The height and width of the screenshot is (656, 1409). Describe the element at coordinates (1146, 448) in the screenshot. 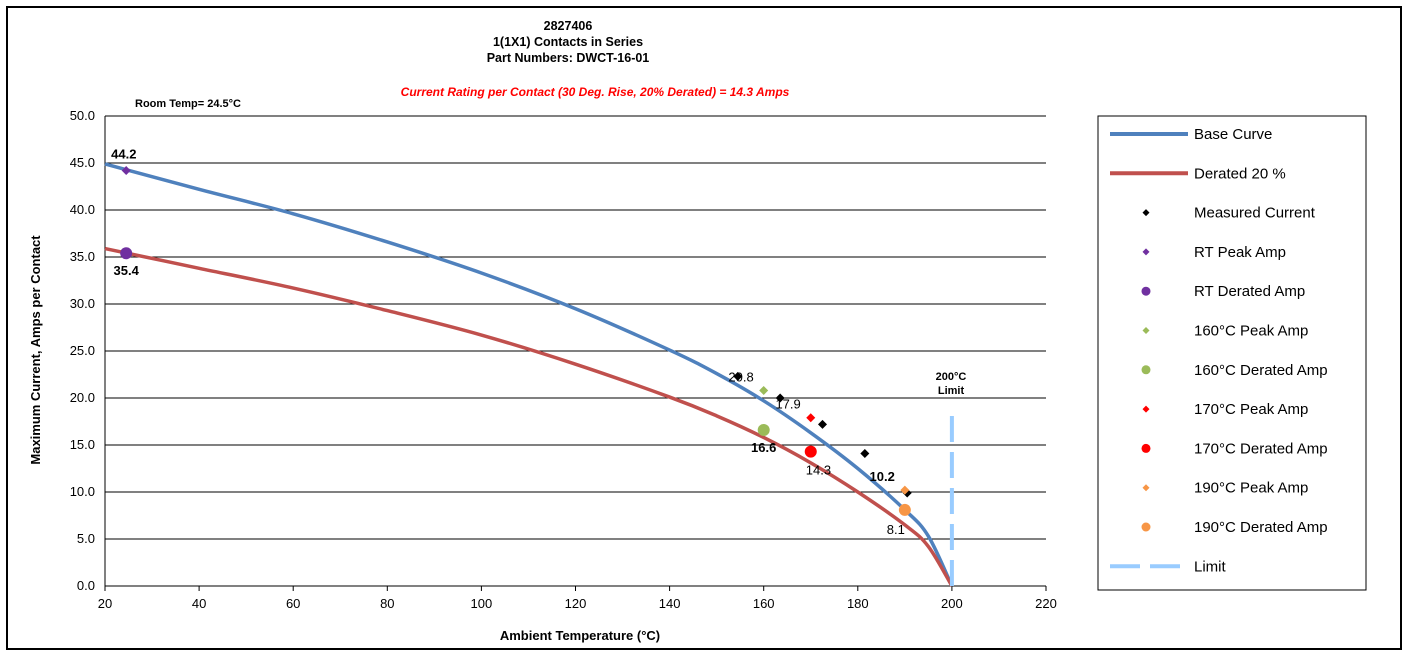

I see `legend-swatch-170-c-derated-amp` at that location.